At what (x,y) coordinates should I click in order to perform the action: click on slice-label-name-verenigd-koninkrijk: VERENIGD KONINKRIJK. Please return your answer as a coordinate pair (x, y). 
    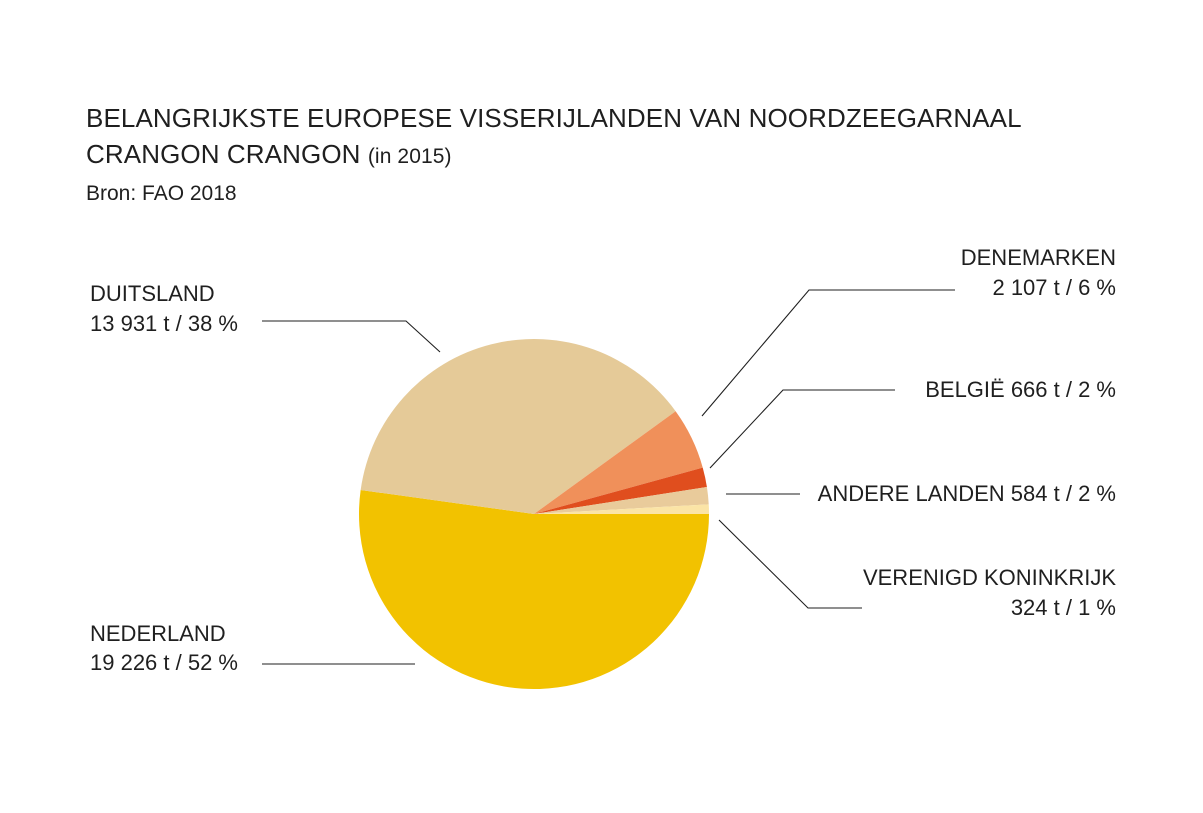
    Looking at the image, I should click on (989, 577).